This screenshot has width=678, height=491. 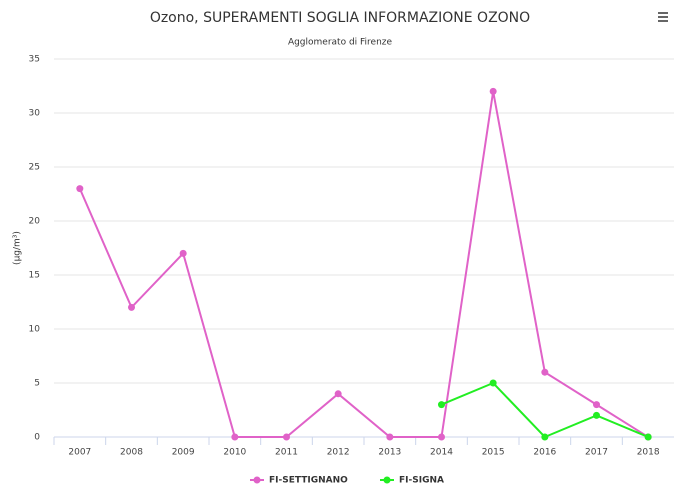 I want to click on x-tick-label: 2007, so click(x=79, y=453).